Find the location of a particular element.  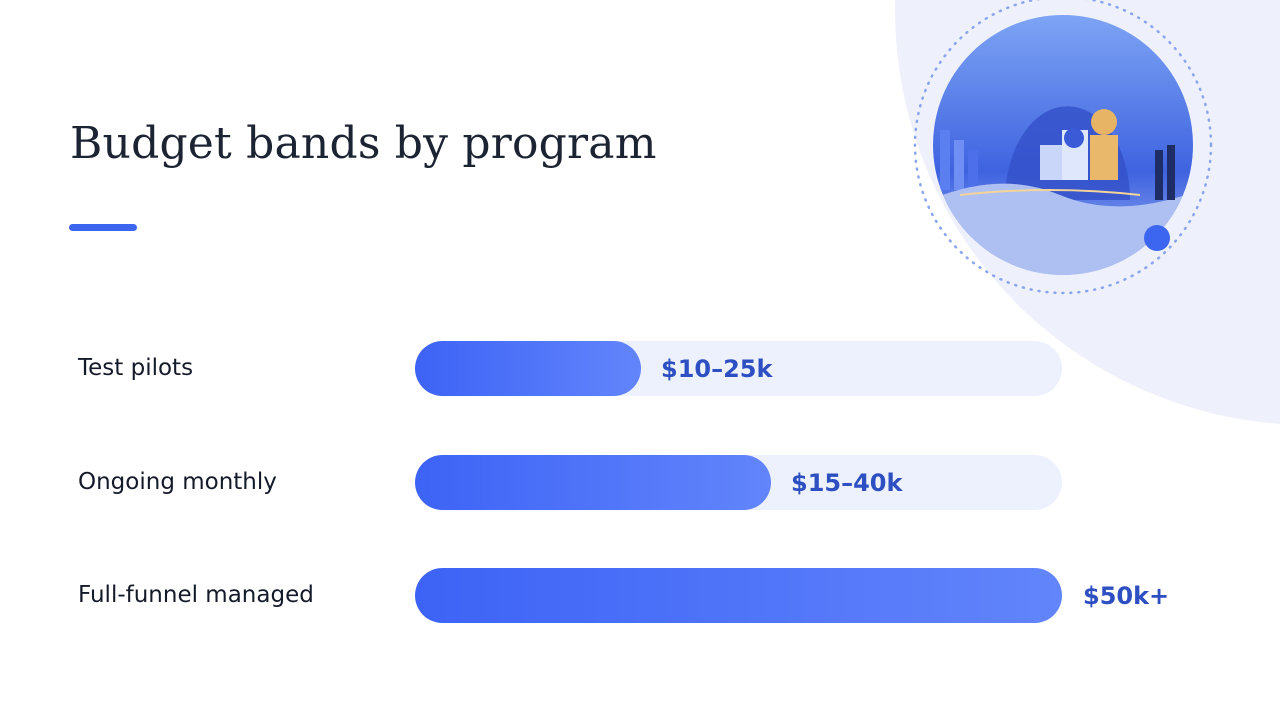

row-label: Ongoing monthly is located at coordinates (177, 482).